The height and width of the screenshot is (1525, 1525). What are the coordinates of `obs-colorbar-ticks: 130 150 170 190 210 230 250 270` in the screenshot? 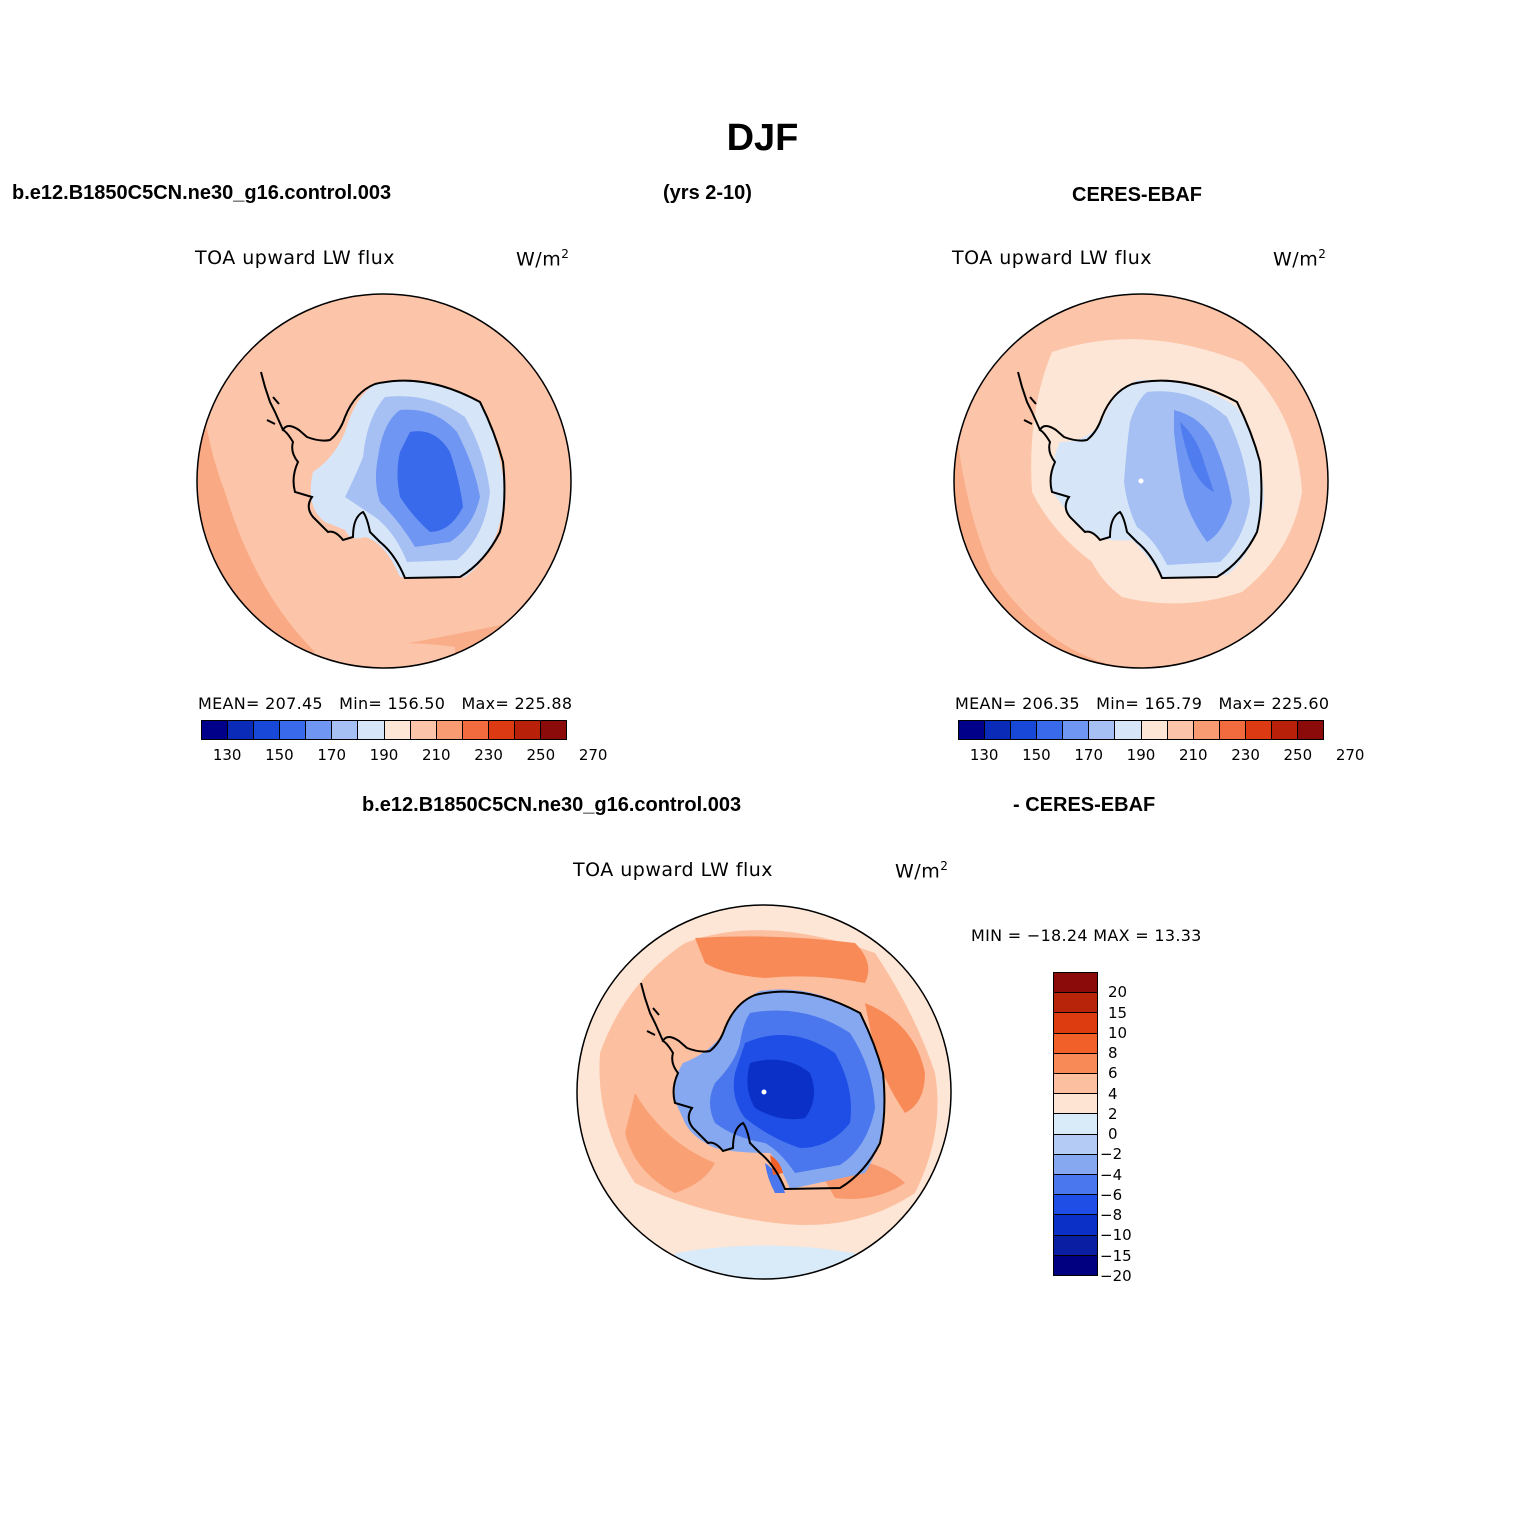 It's located at (1161, 756).